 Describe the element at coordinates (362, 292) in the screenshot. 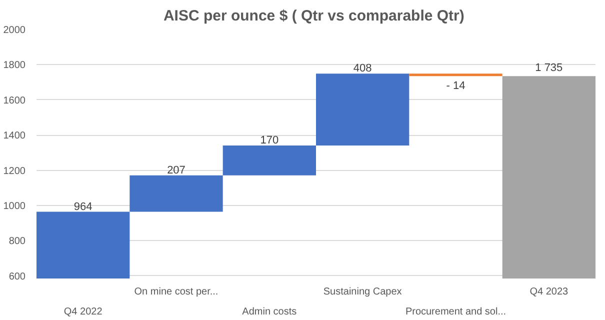

I see `x-tick-label: Sustaining Capex` at that location.